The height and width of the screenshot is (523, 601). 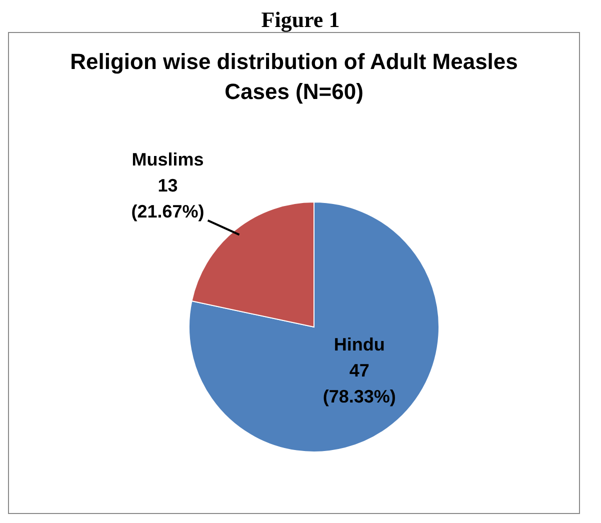 What do you see at coordinates (168, 159) in the screenshot?
I see `slice-label: Muslims` at bounding box center [168, 159].